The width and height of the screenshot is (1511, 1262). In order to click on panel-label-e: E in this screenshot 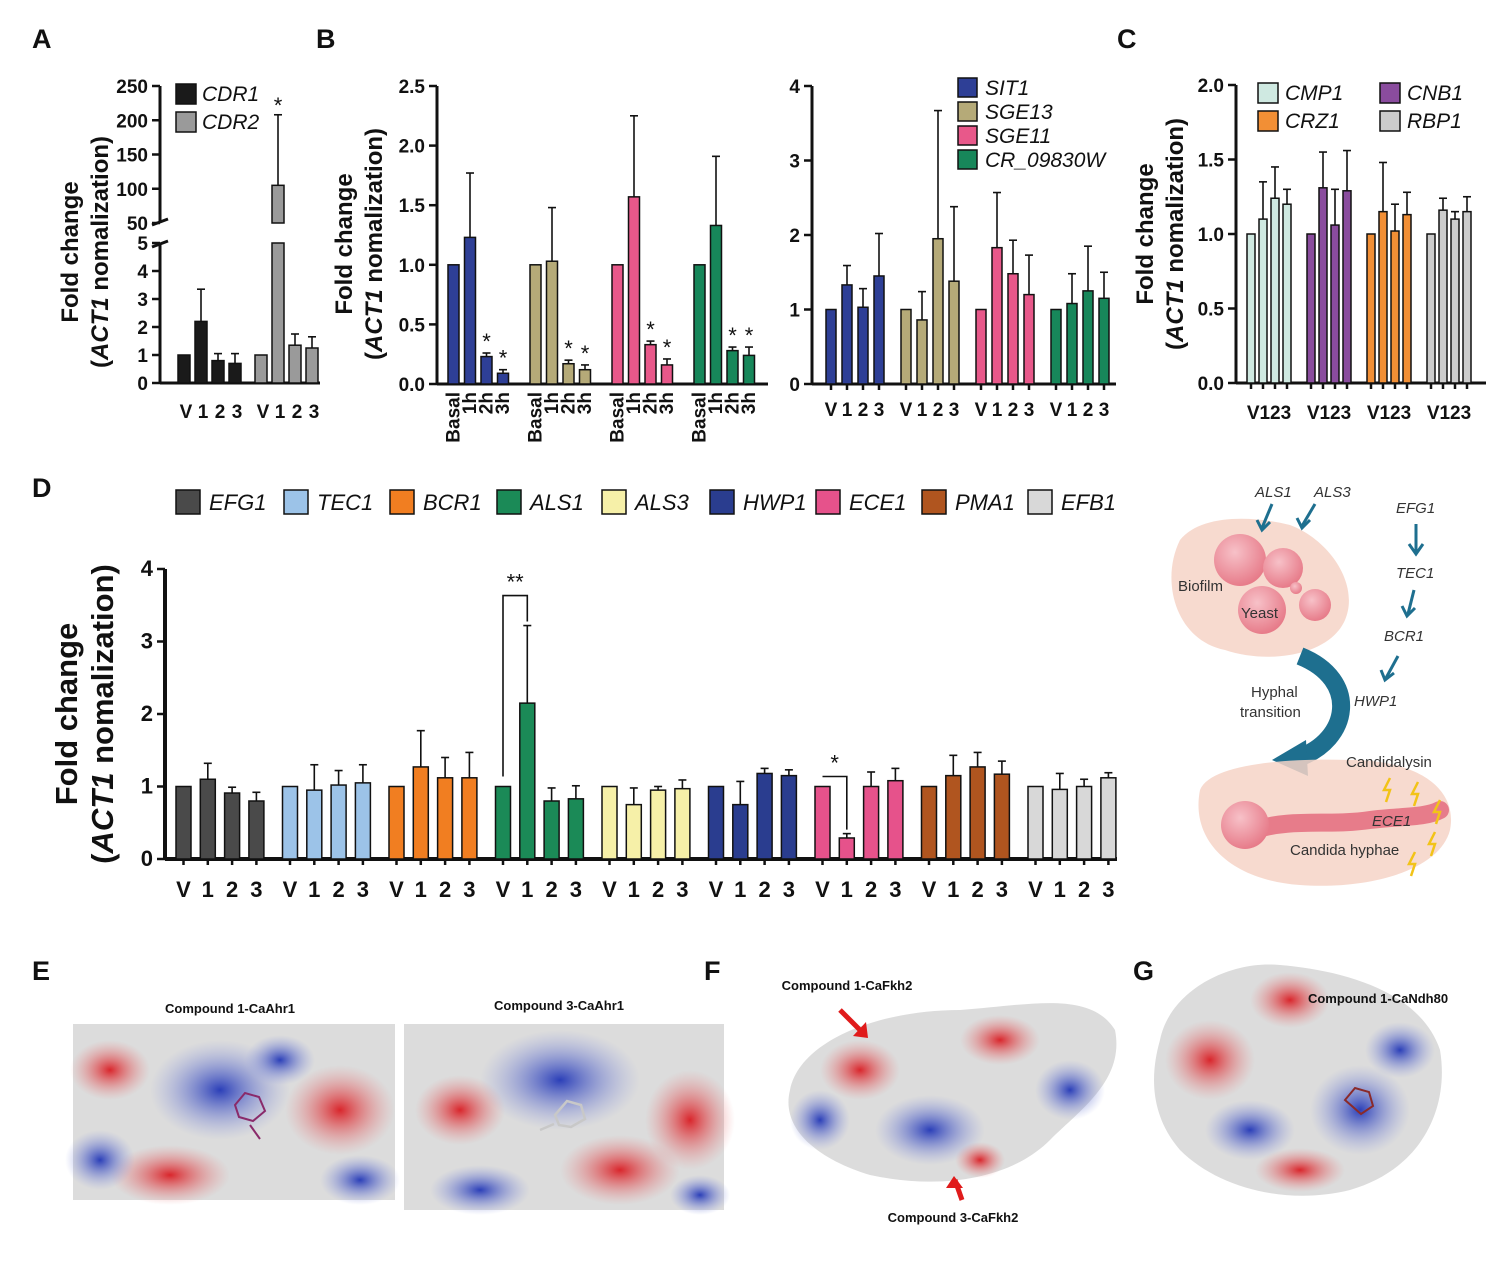, I will do `click(41, 971)`.